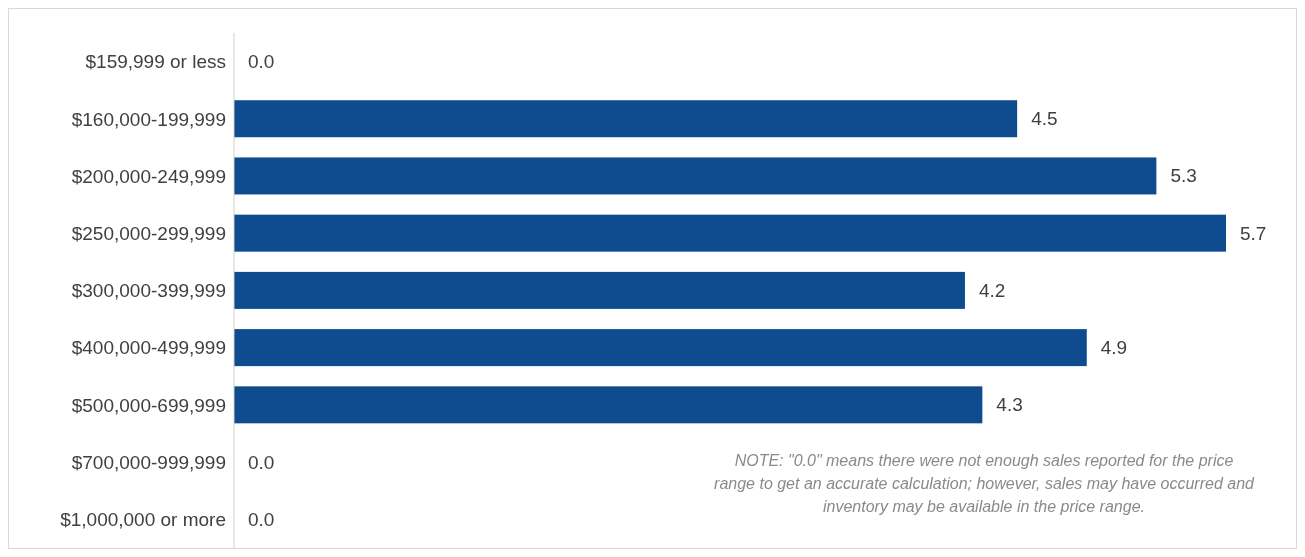 The height and width of the screenshot is (557, 1305). I want to click on data-label: 5.7, so click(1253, 233).